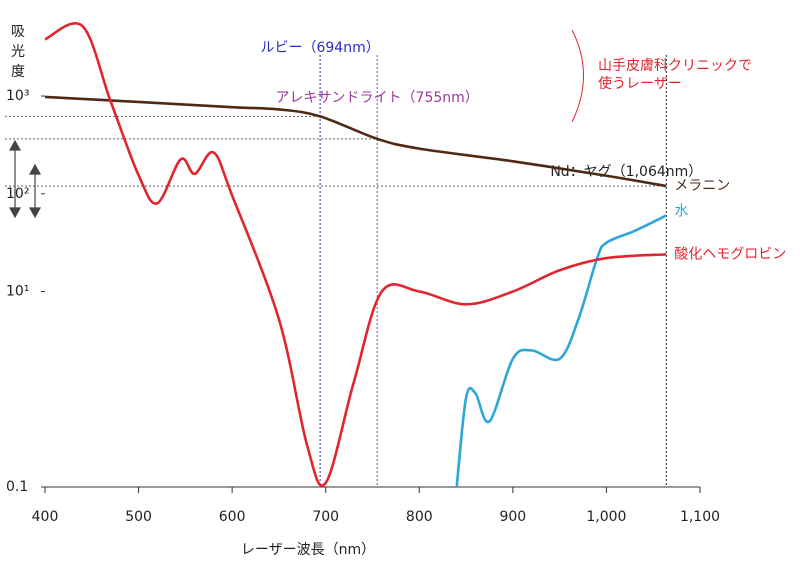 The width and height of the screenshot is (800, 570). Describe the element at coordinates (319, 48) in the screenshot. I see `laser-label: ルビー（694nm）` at that location.